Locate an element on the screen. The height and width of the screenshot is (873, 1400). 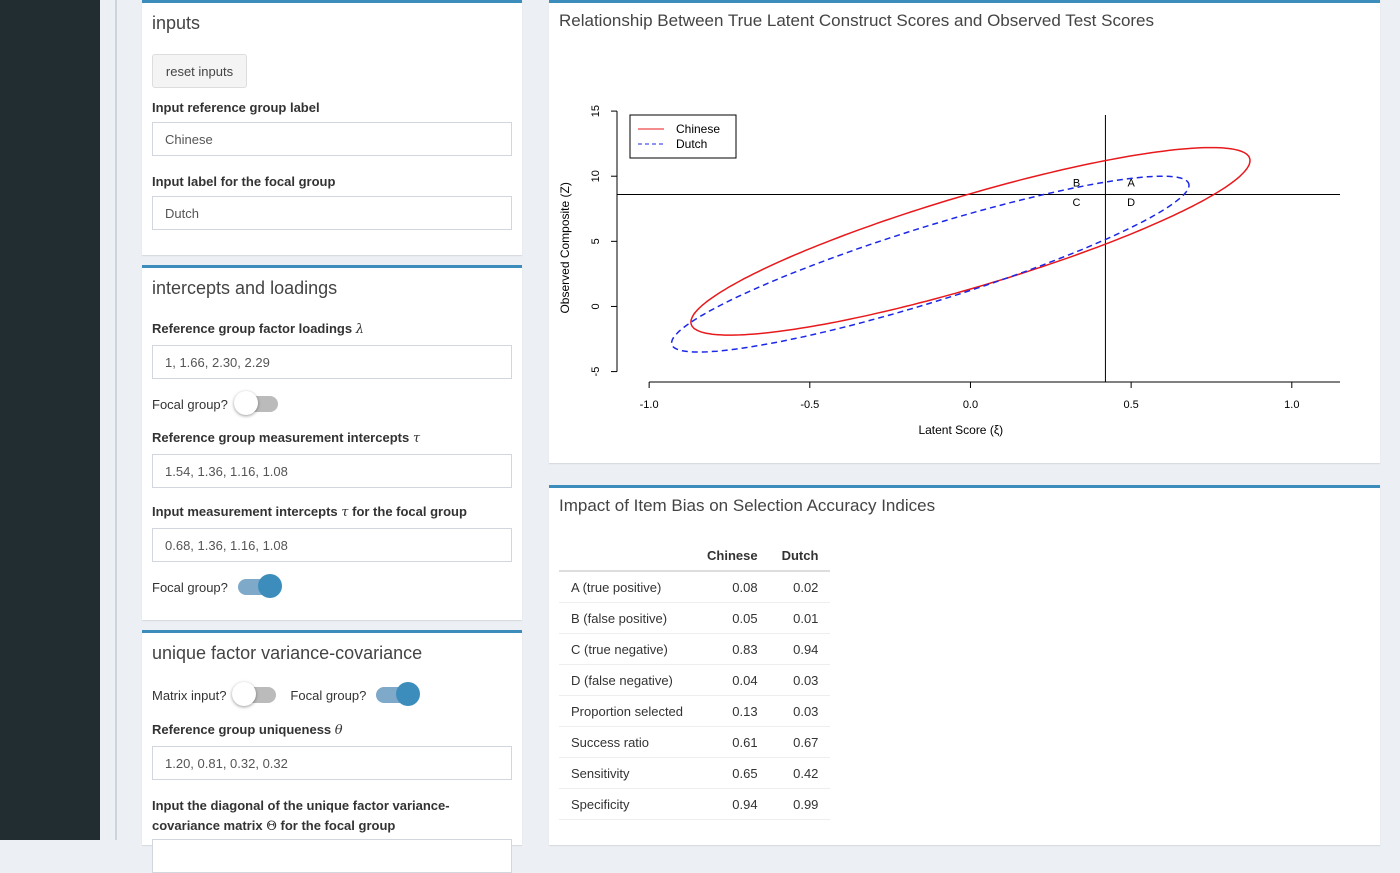
unique-focal-toggle-switch is located at coordinates (398, 694).